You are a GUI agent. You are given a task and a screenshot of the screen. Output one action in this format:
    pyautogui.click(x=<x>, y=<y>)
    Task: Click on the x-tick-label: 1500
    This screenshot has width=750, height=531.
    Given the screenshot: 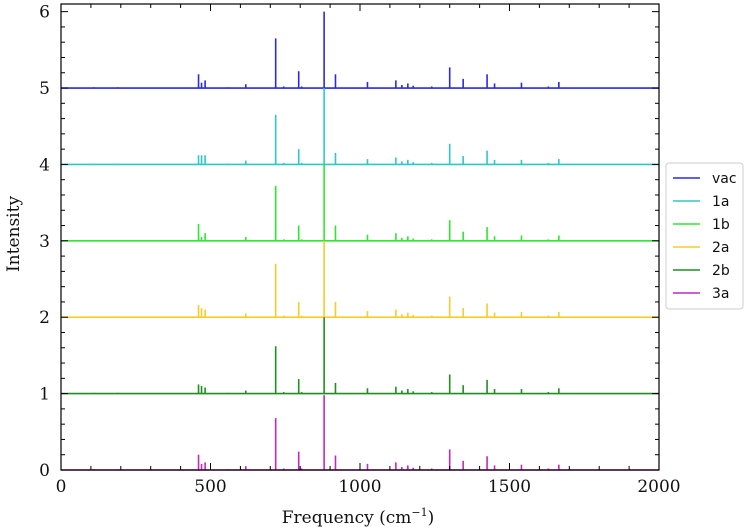 What is the action you would take?
    pyautogui.click(x=509, y=487)
    